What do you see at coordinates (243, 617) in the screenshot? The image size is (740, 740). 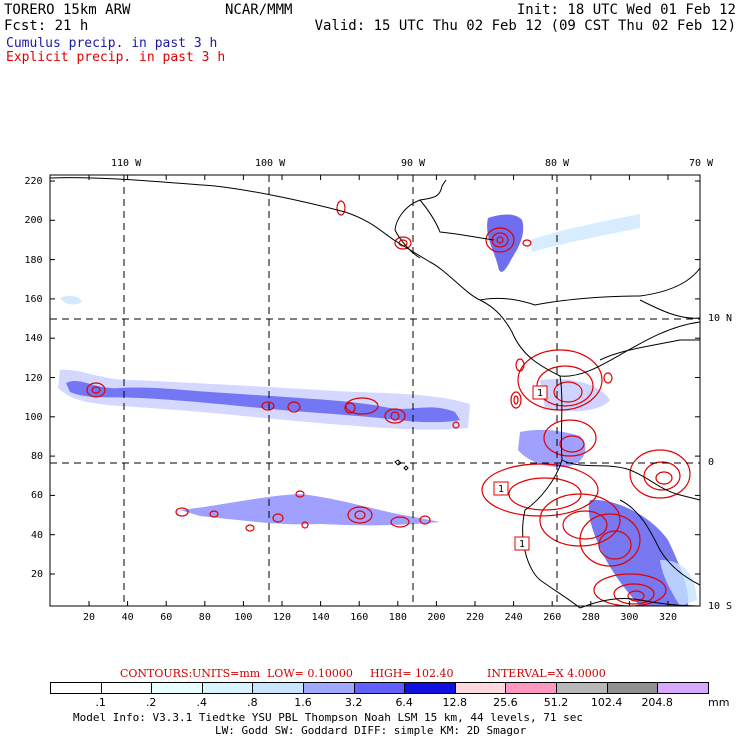 I see `x-tick-label: 100` at bounding box center [243, 617].